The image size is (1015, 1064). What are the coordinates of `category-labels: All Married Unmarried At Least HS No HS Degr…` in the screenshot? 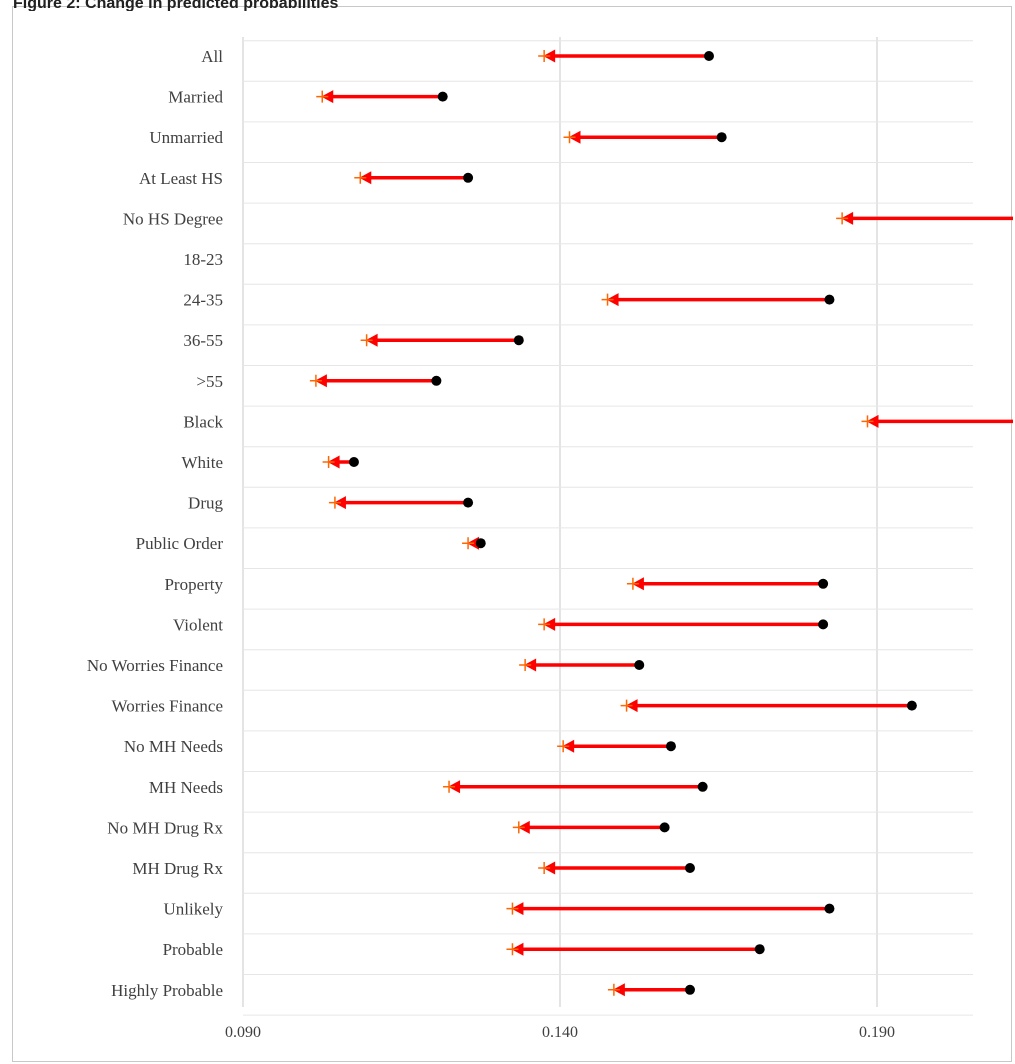 It's located at (155, 523).